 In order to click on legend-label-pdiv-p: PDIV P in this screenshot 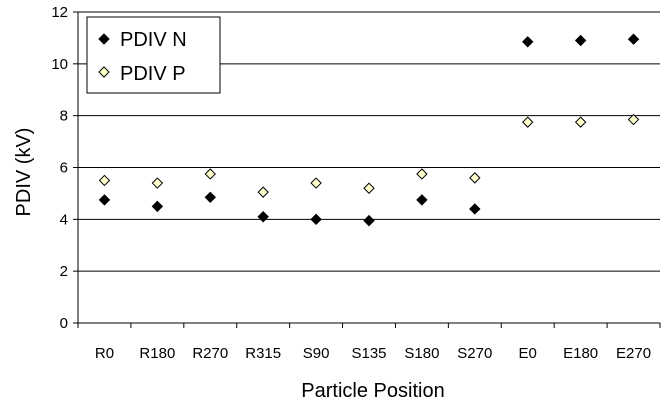, I will do `click(153, 74)`.